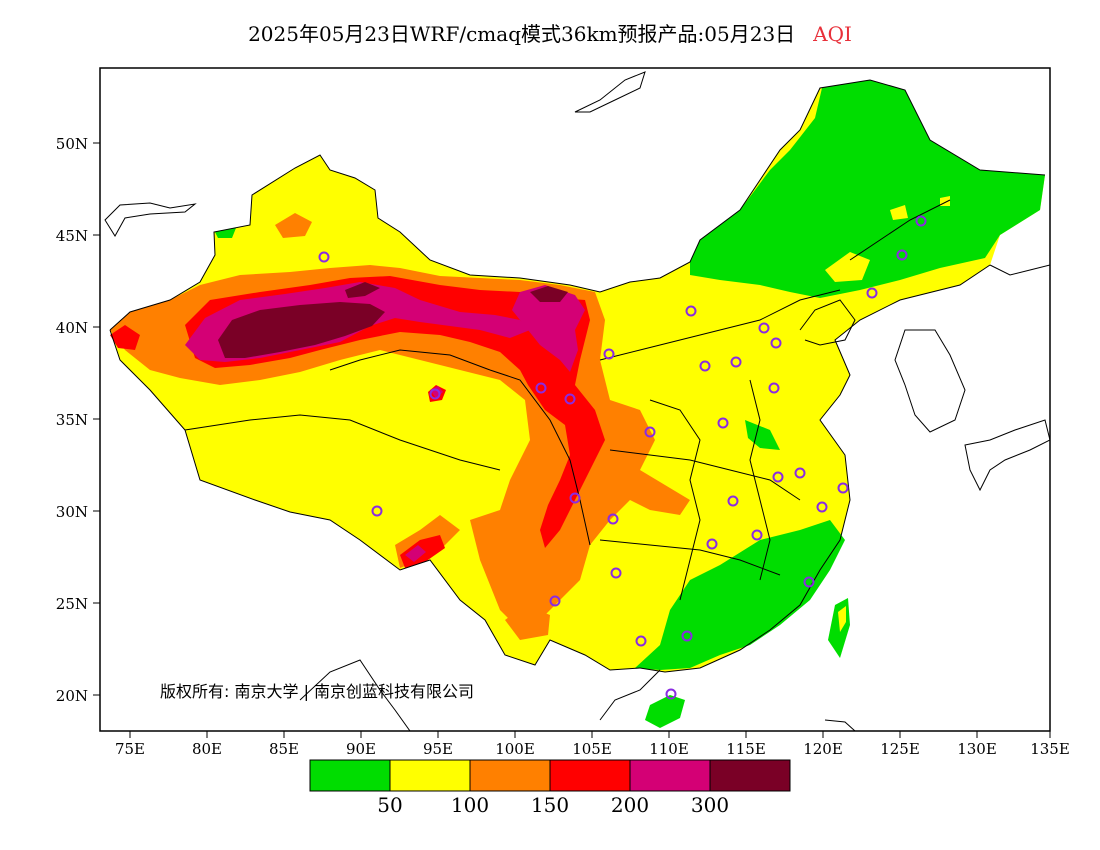 The image size is (1100, 850). I want to click on lon-label: 120E, so click(823, 749).